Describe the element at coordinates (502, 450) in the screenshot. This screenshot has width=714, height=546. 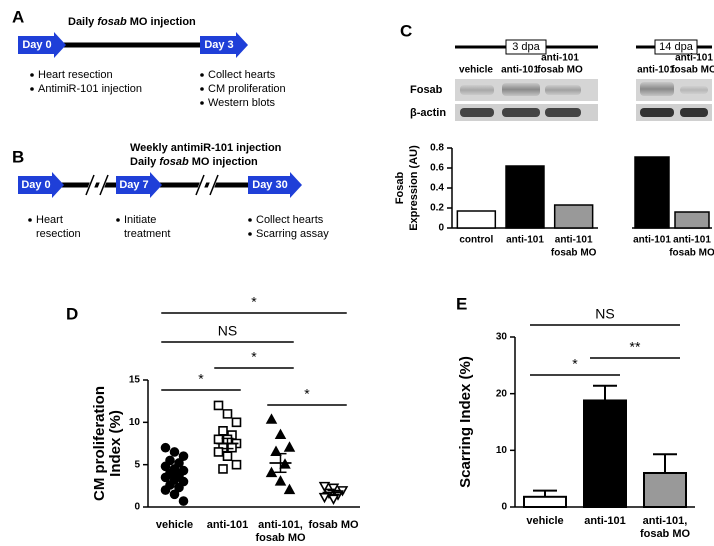
I see `y-tick-label: 10` at that location.